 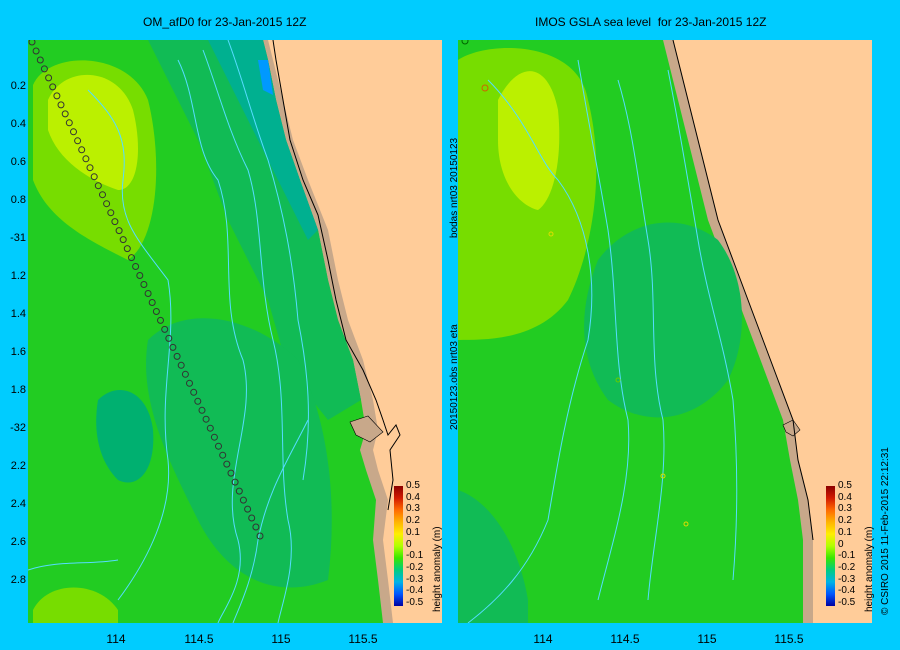 I want to click on right-map-title: IMOS GSLA sea level for 23-Jan-2015 12Z, so click(x=651, y=22).